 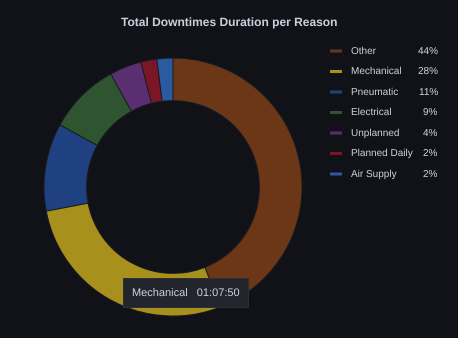 I want to click on legend-label: Mechanical, so click(x=376, y=71).